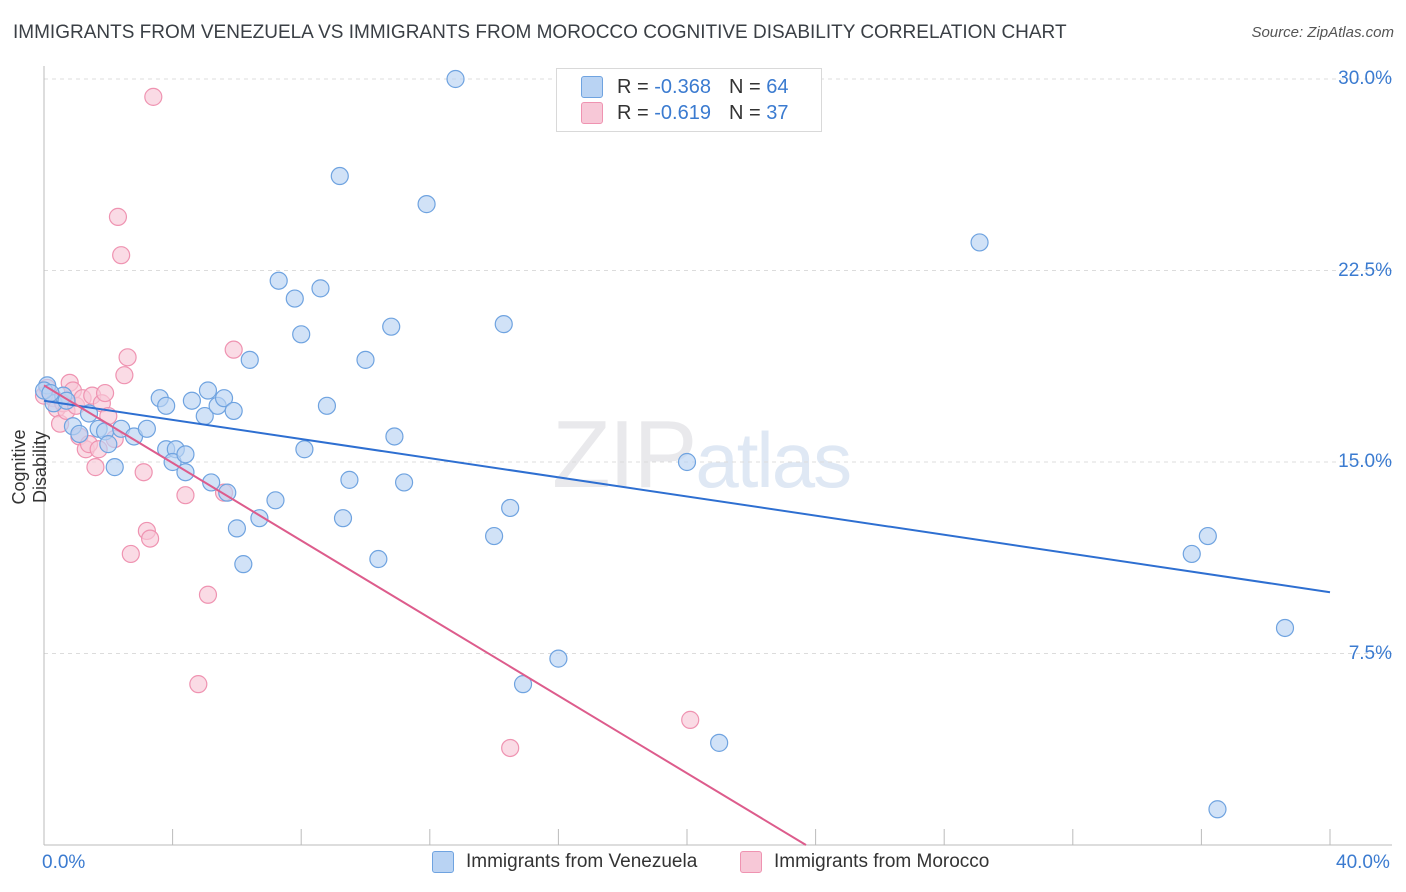 The image size is (1406, 892). I want to click on stats-legend: R = -0.368 N = 64 R = -0.619 N = 37, so click(689, 100).